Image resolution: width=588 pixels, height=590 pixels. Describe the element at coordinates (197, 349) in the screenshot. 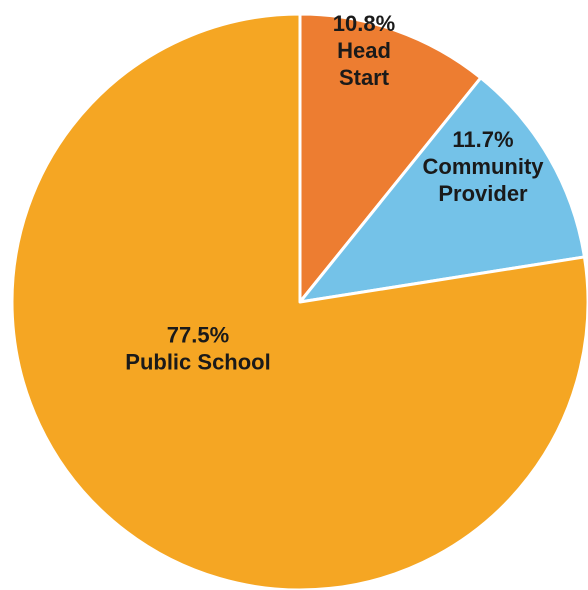

I see `pie-slice-label: 77.5% Public School` at that location.